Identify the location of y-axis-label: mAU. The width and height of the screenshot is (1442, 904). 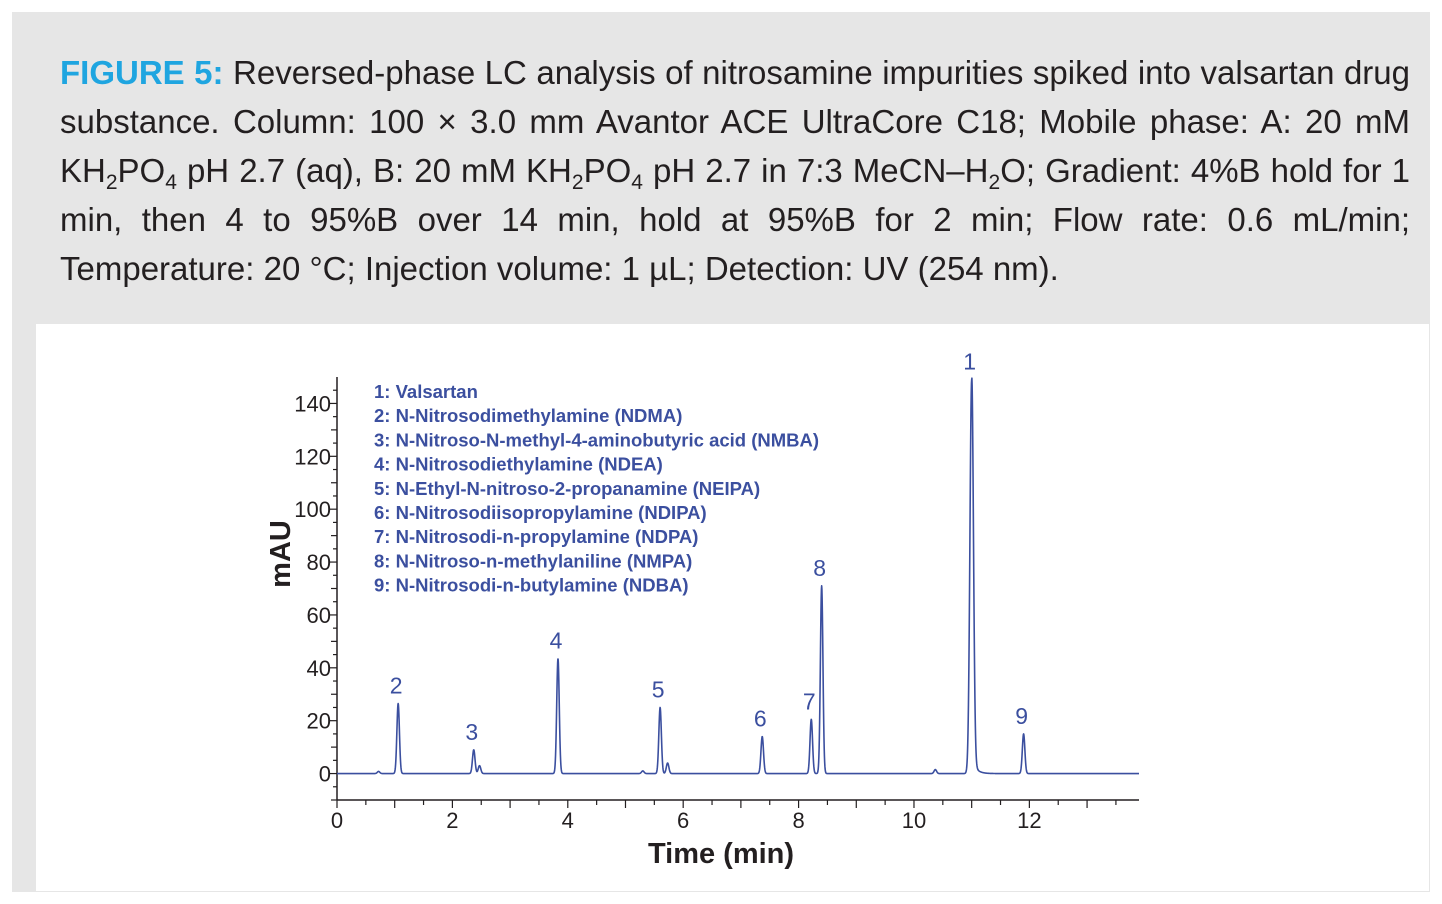
(281, 554).